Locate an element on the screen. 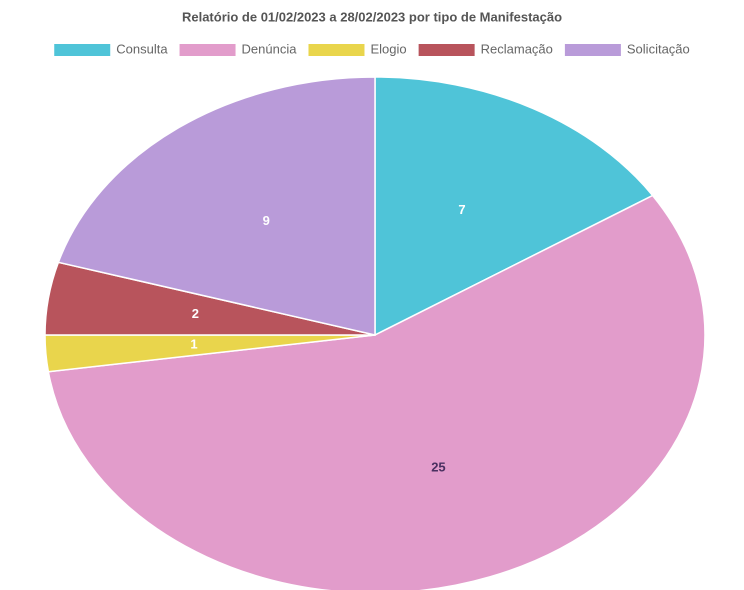 This screenshot has height=590, width=744. legend-label: Solicitação is located at coordinates (658, 48).